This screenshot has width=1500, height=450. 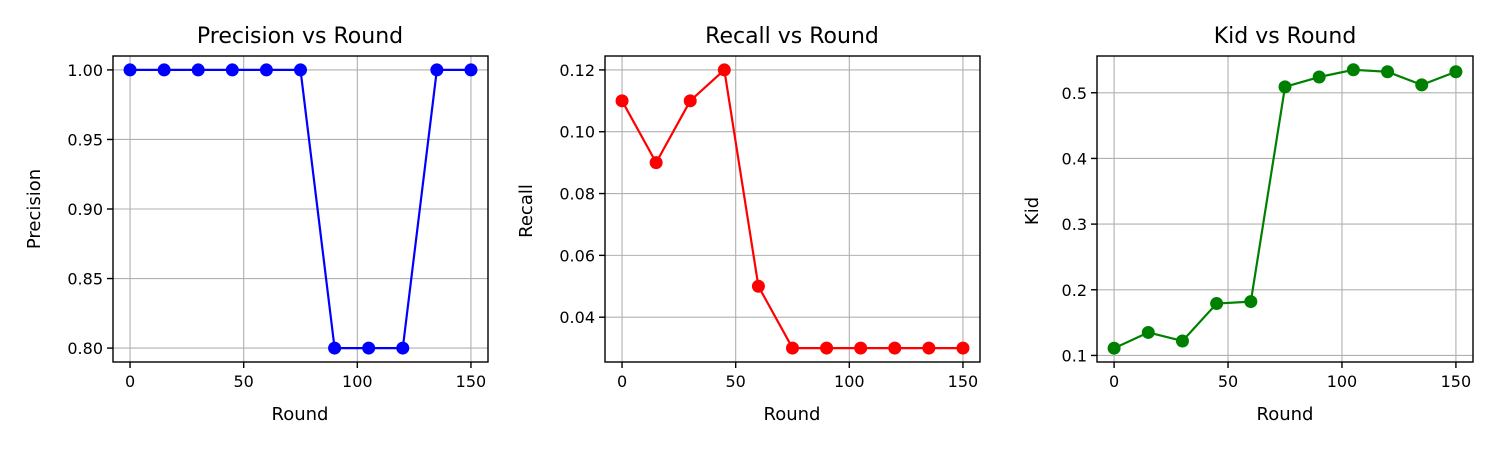 I want to click on y-tick-label: 0.4, so click(x=1074, y=158).